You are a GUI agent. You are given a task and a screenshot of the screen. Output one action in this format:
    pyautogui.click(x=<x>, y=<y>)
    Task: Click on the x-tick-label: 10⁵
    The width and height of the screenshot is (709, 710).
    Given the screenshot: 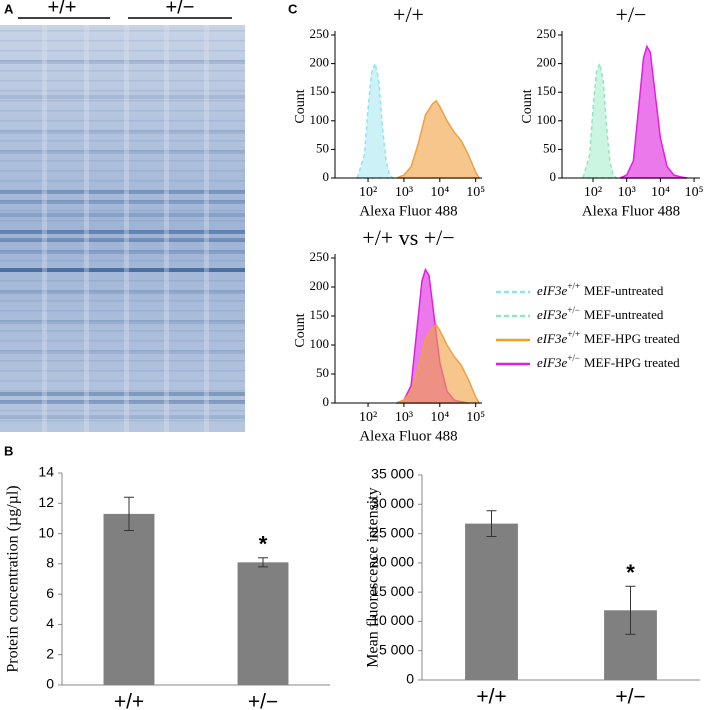 What is the action you would take?
    pyautogui.click(x=475, y=417)
    